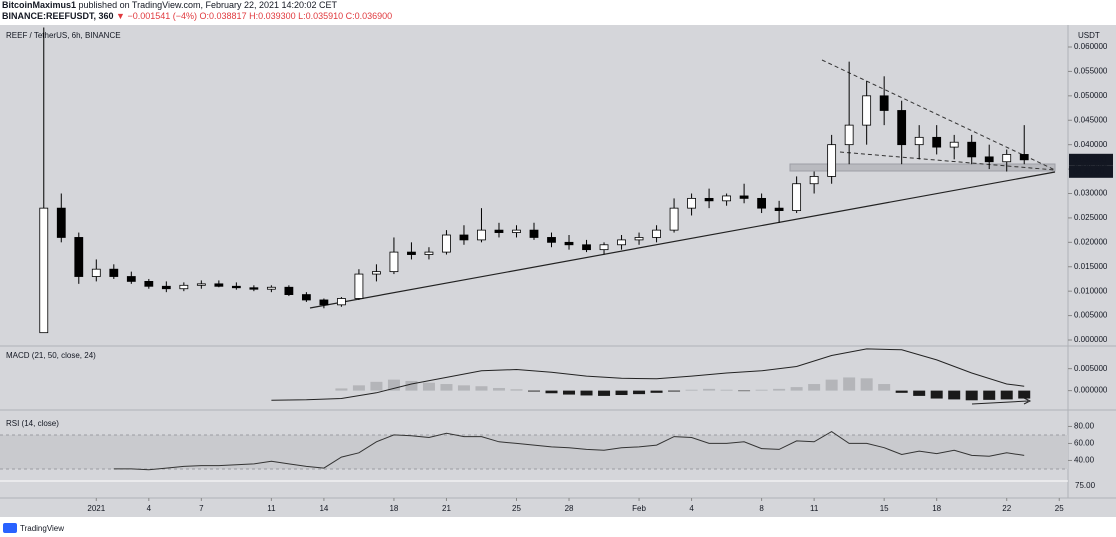  Describe the element at coordinates (814, 508) in the screenshot. I see `x-tick-label: 11` at that location.